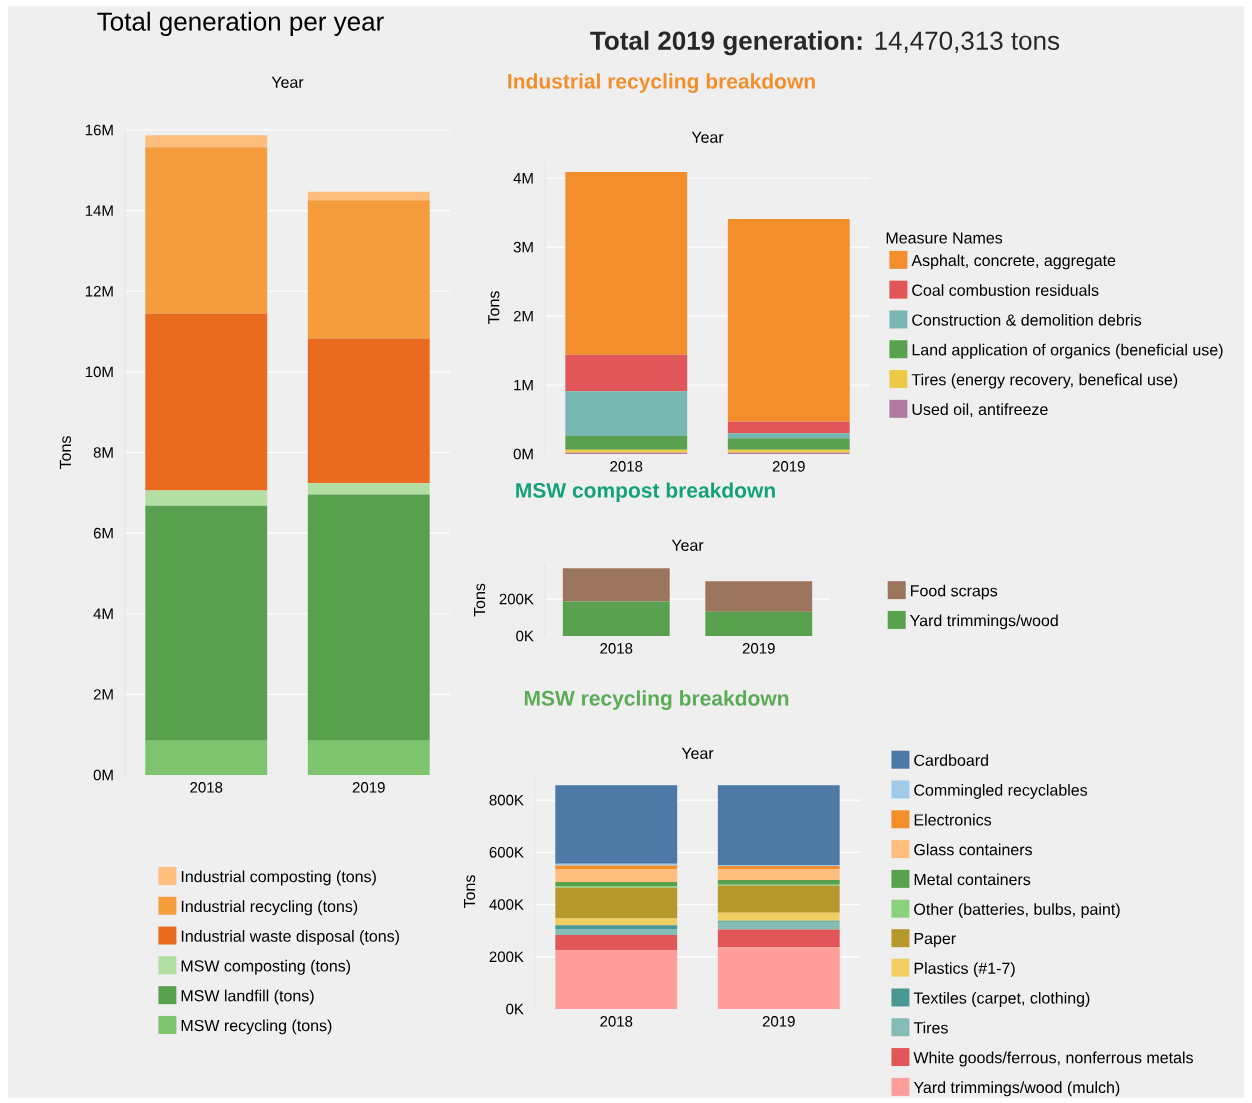 Image resolution: width=1252 pixels, height=1103 pixels. Describe the element at coordinates (506, 800) in the screenshot. I see `y-tick-label: 800K` at that location.